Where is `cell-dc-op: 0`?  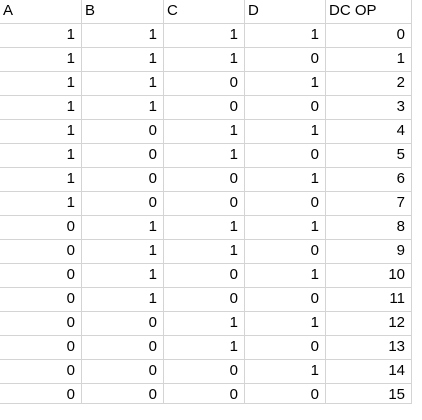 cell-dc-op: 0 is located at coordinates (369, 36).